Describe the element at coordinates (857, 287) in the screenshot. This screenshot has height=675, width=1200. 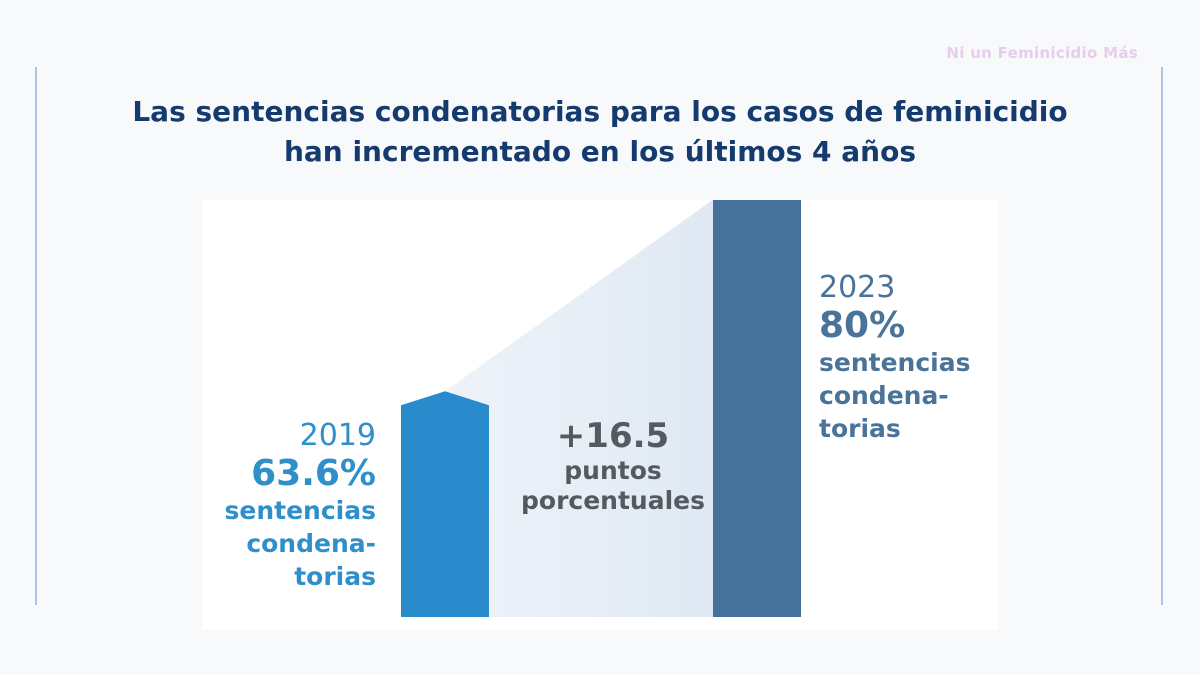
I see `year-label-2023: 2023` at that location.